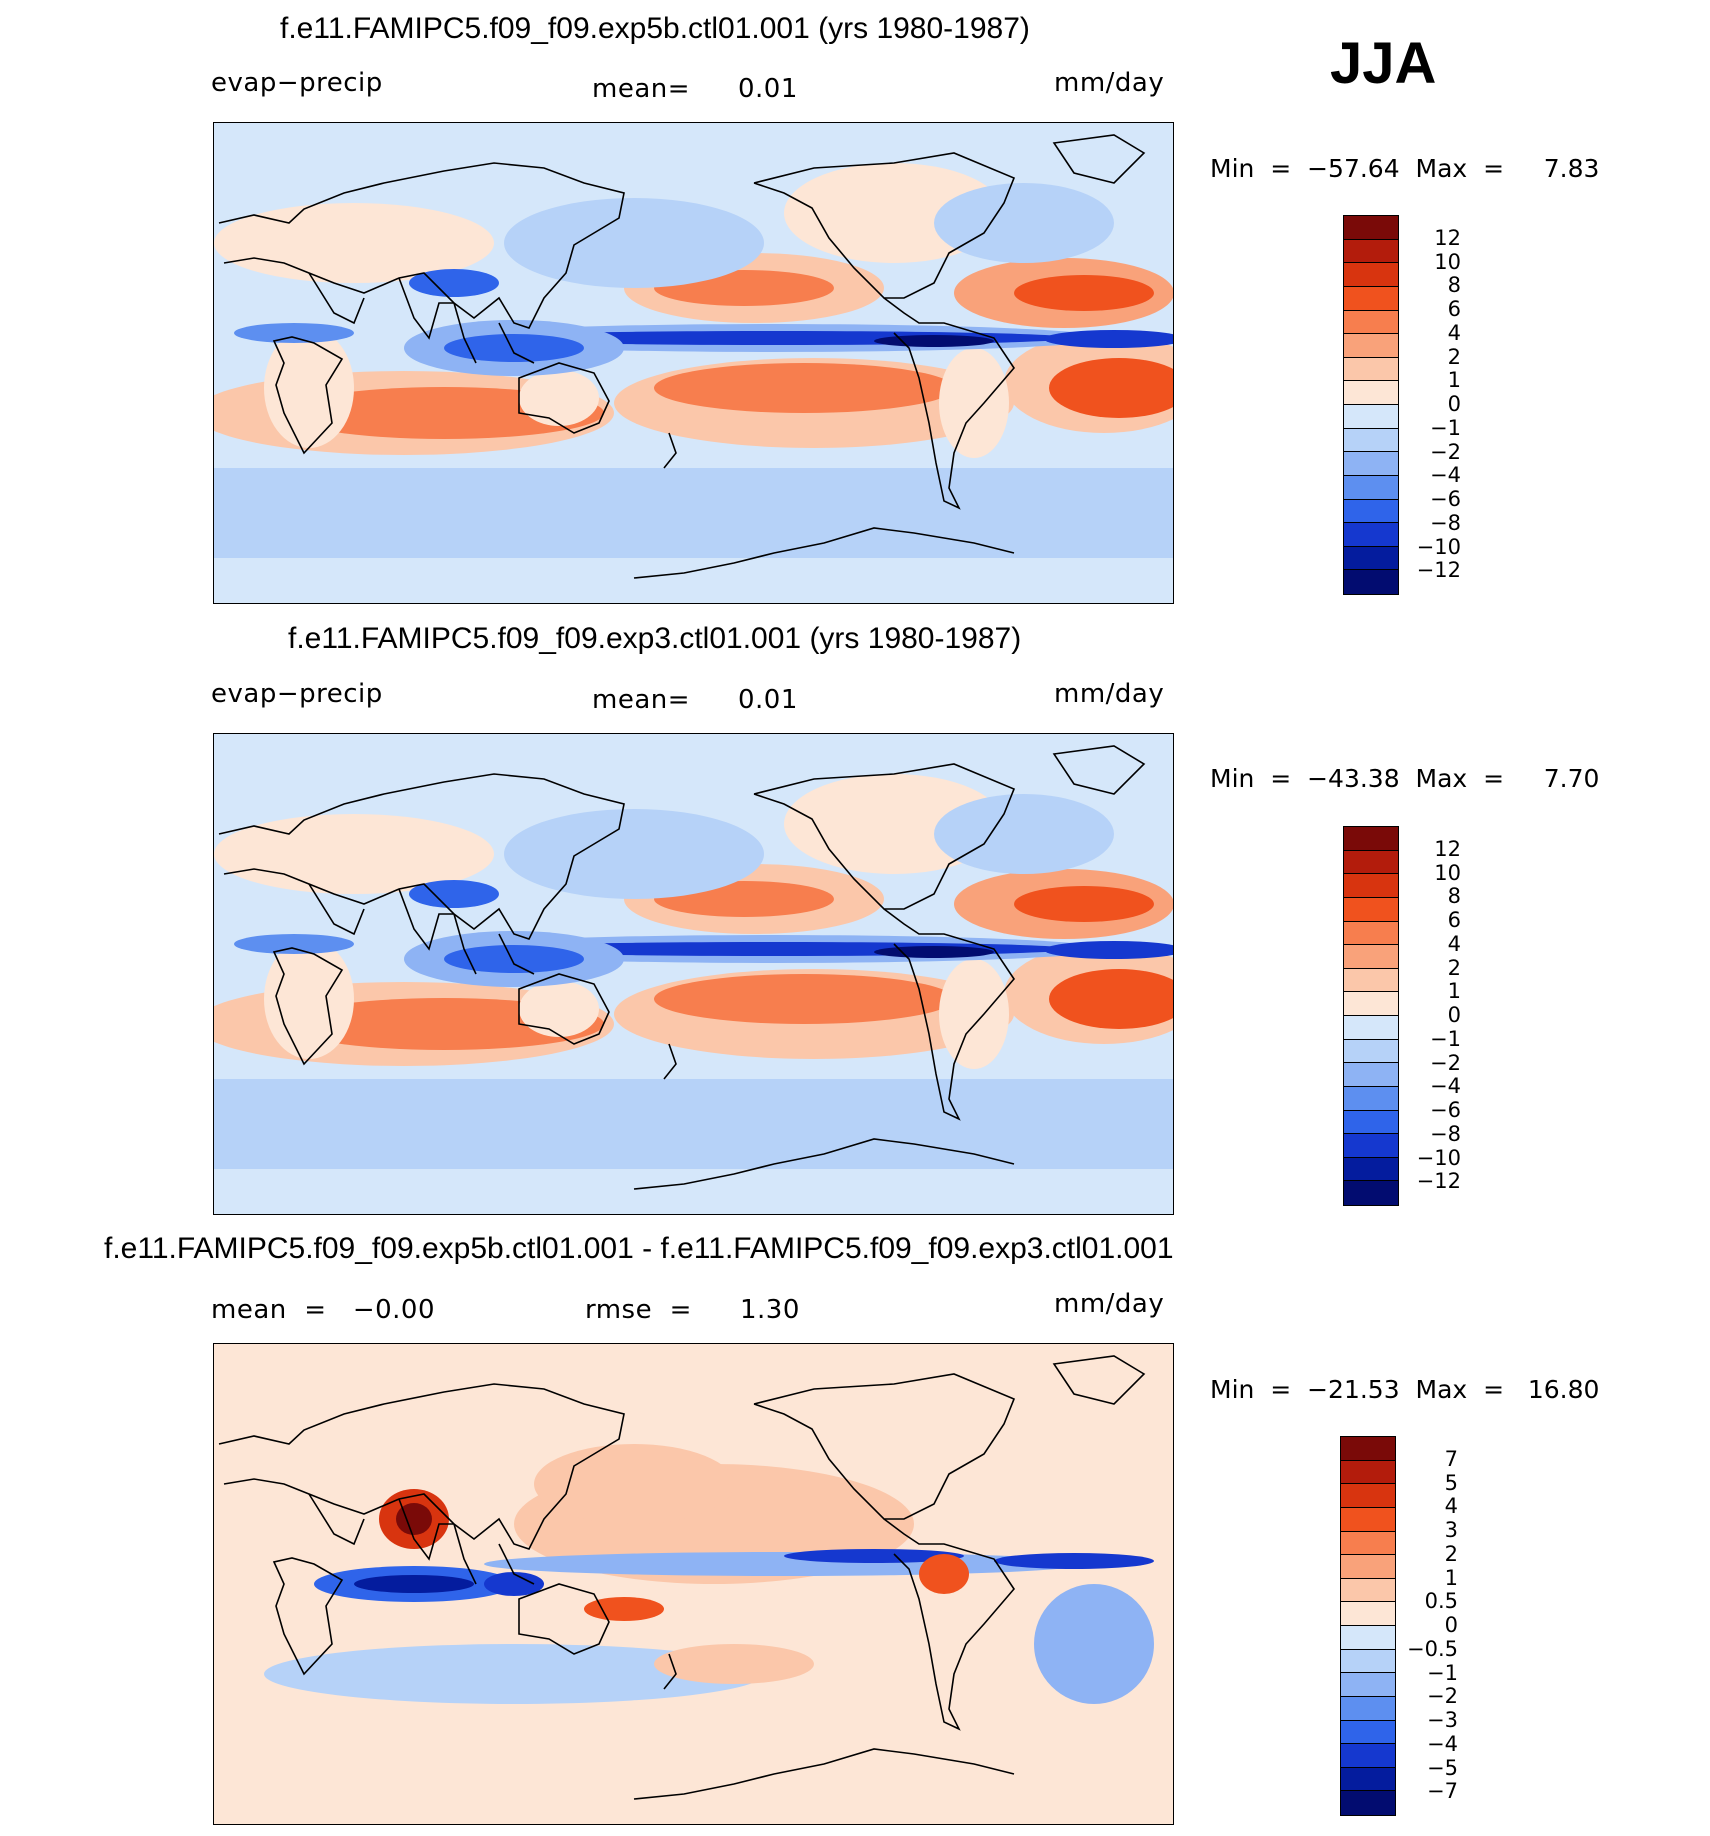 The width and height of the screenshot is (1710, 1836). I want to click on panel-3-map, so click(693, 1584).